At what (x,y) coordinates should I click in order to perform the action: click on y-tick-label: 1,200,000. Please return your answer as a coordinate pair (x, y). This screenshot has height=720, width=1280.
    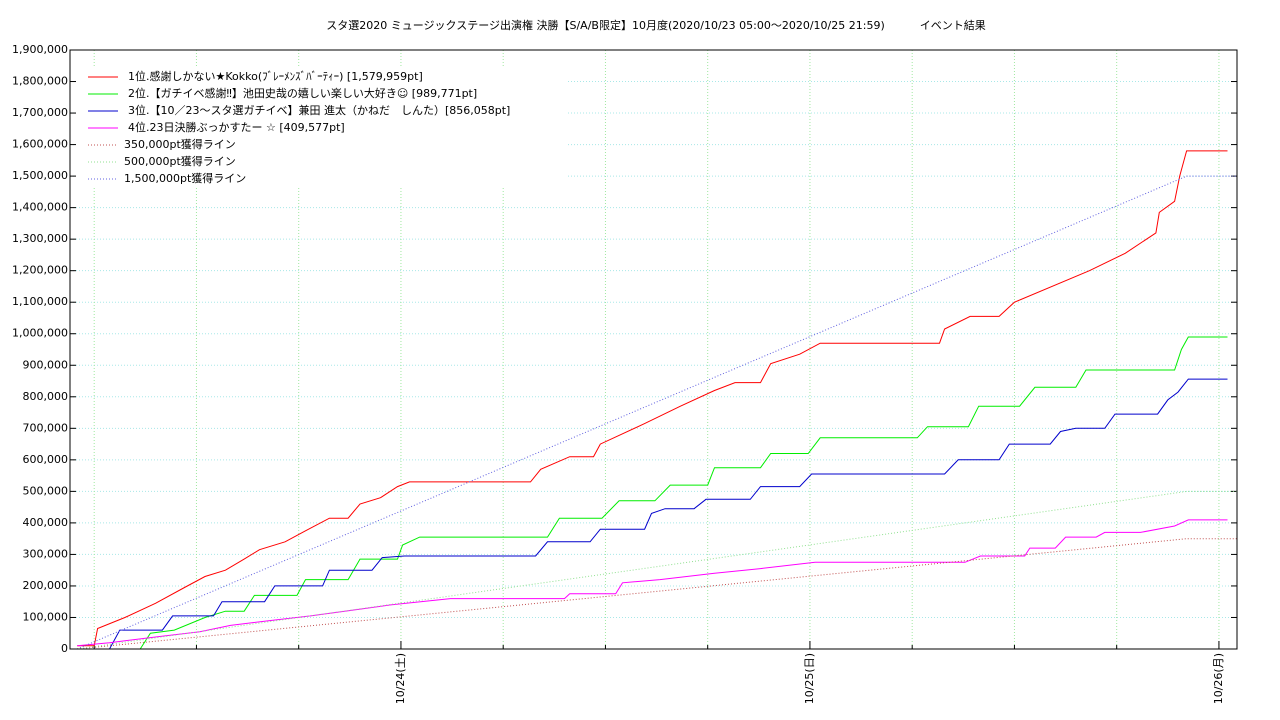
    Looking at the image, I should click on (40, 270).